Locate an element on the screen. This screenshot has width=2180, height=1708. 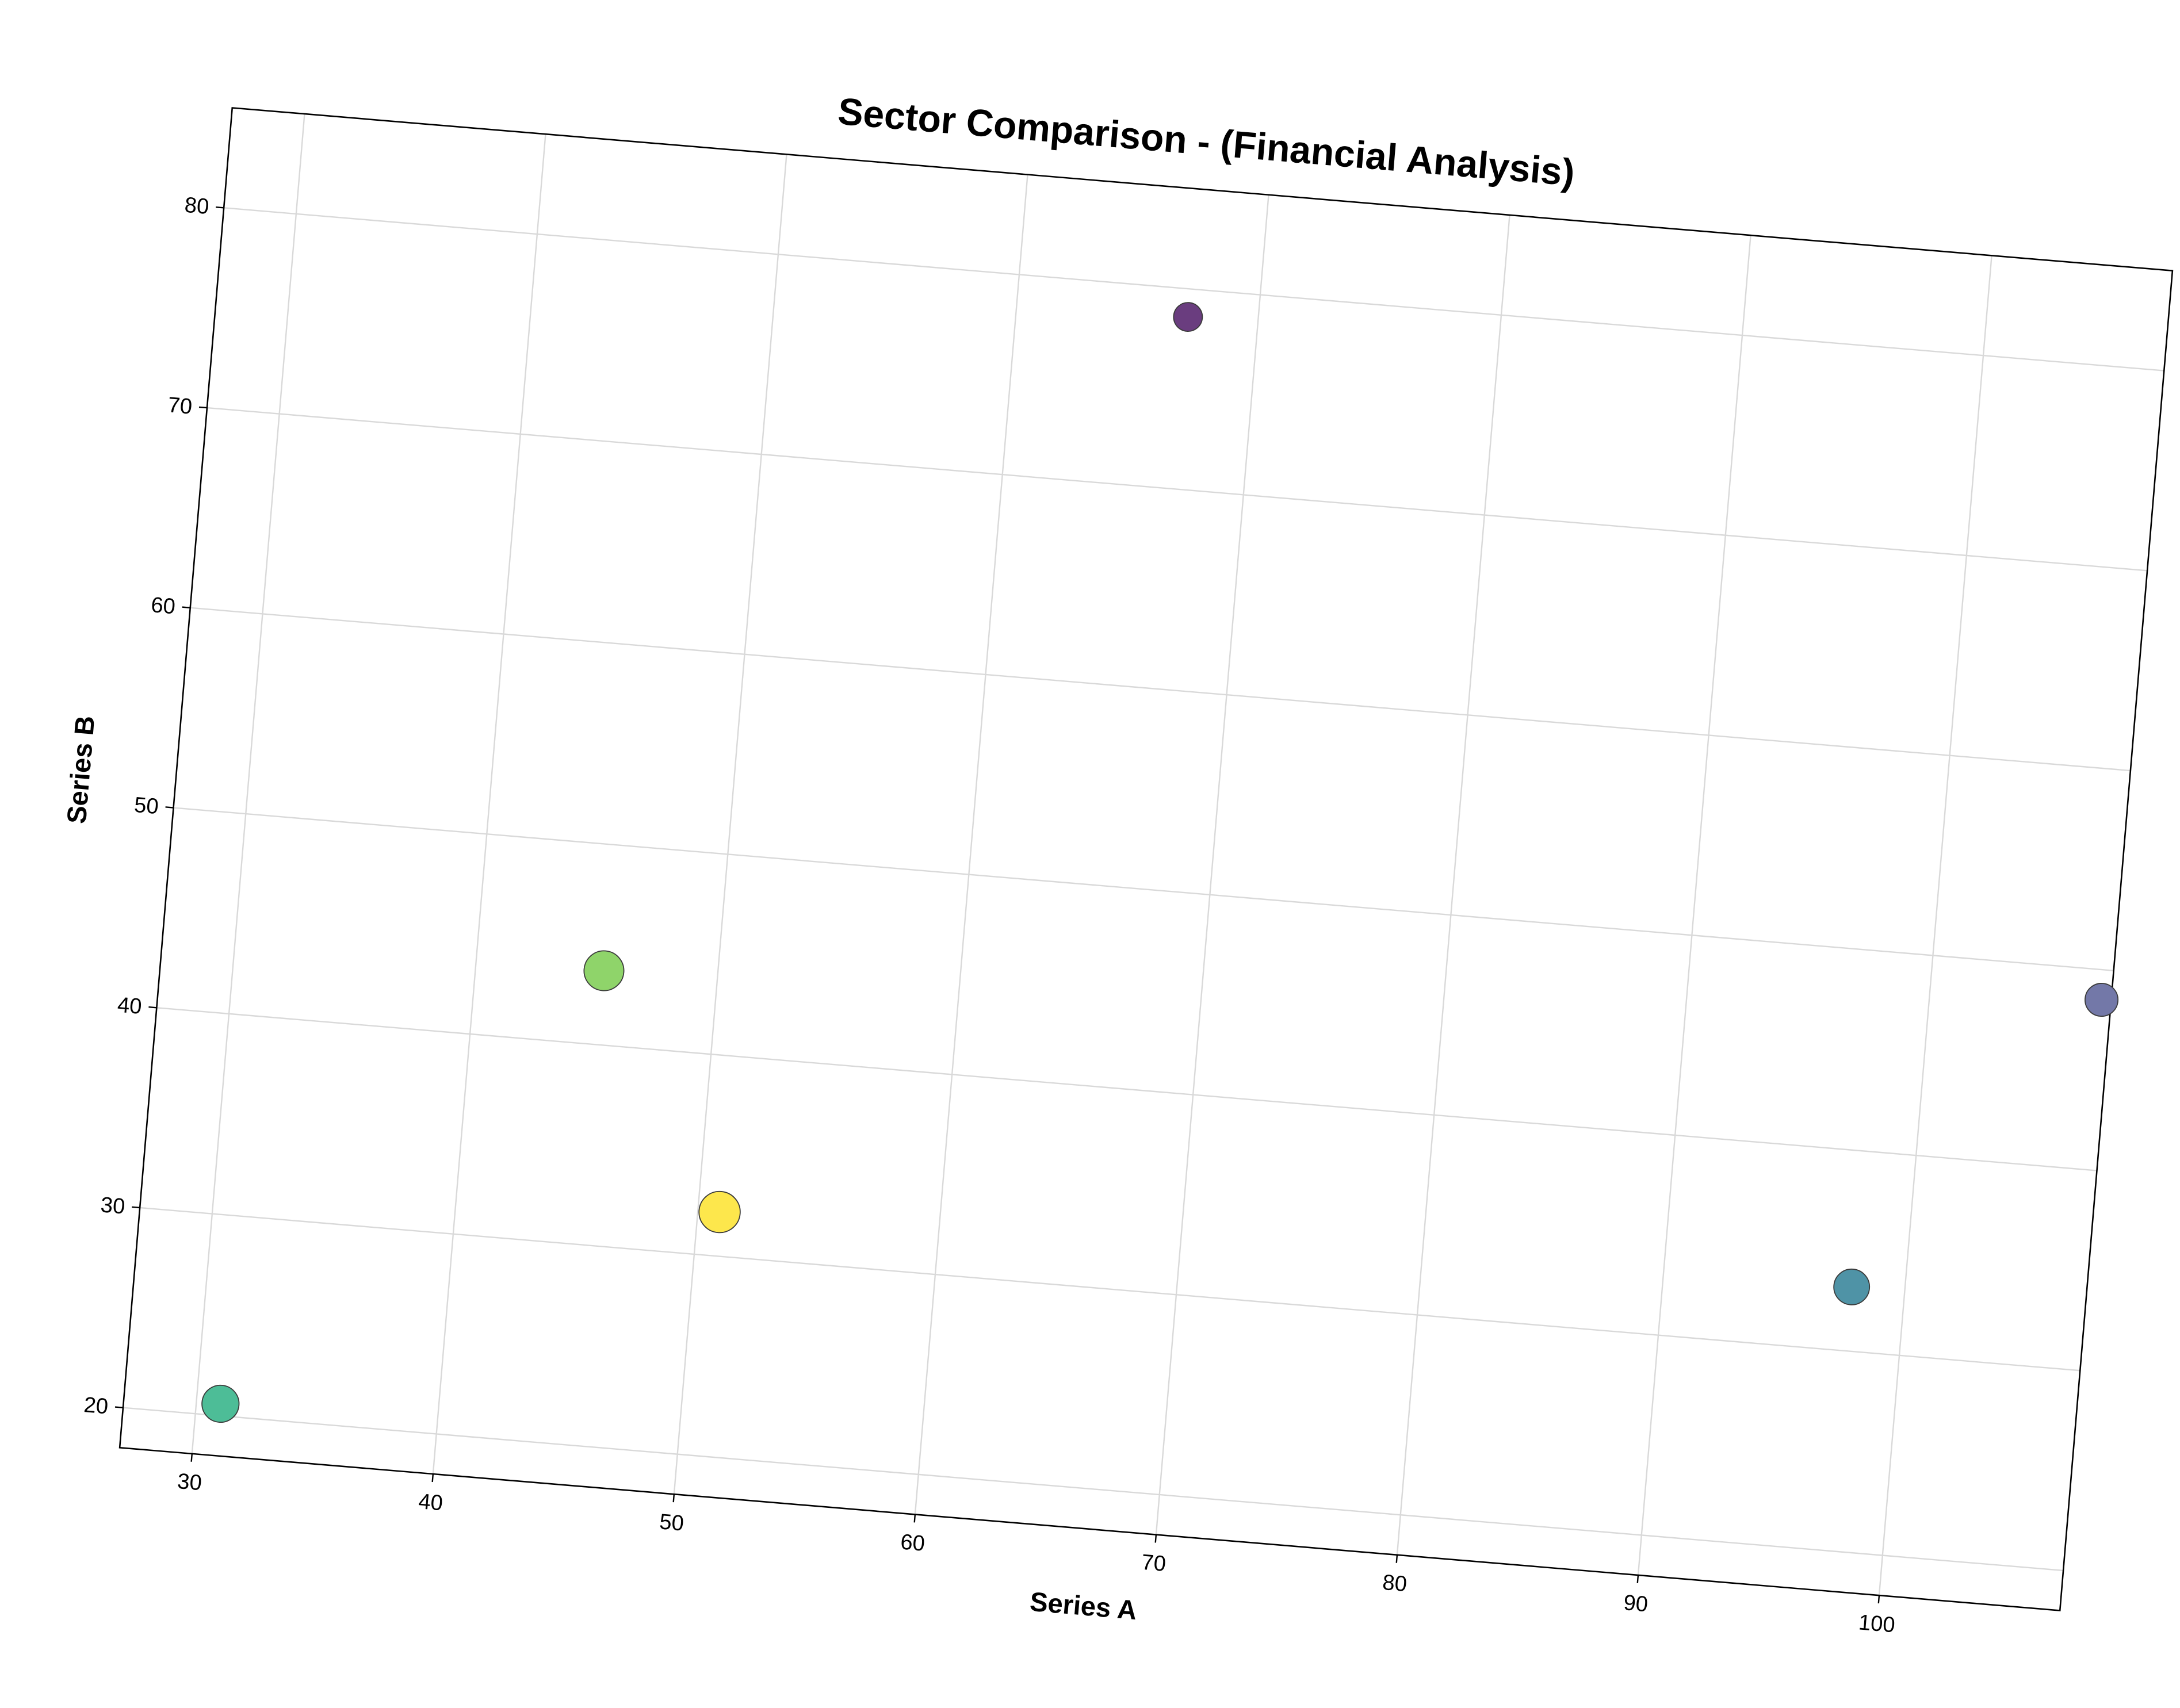
x-tick-label-90: 90 is located at coordinates (1636, 1604).